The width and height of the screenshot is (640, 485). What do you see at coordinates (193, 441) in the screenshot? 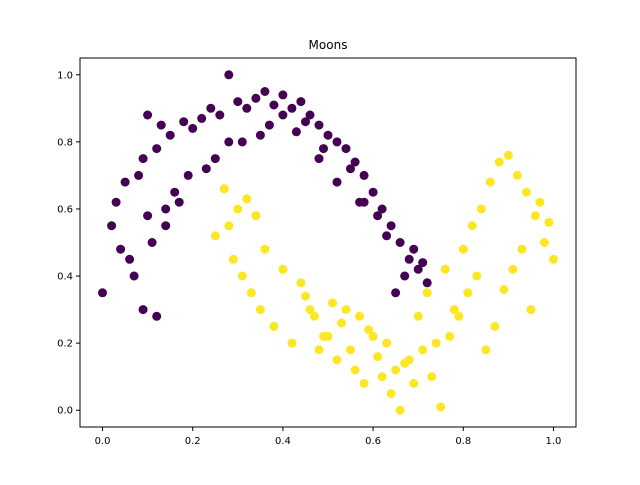
I see `x-tick-label: 0.2` at bounding box center [193, 441].